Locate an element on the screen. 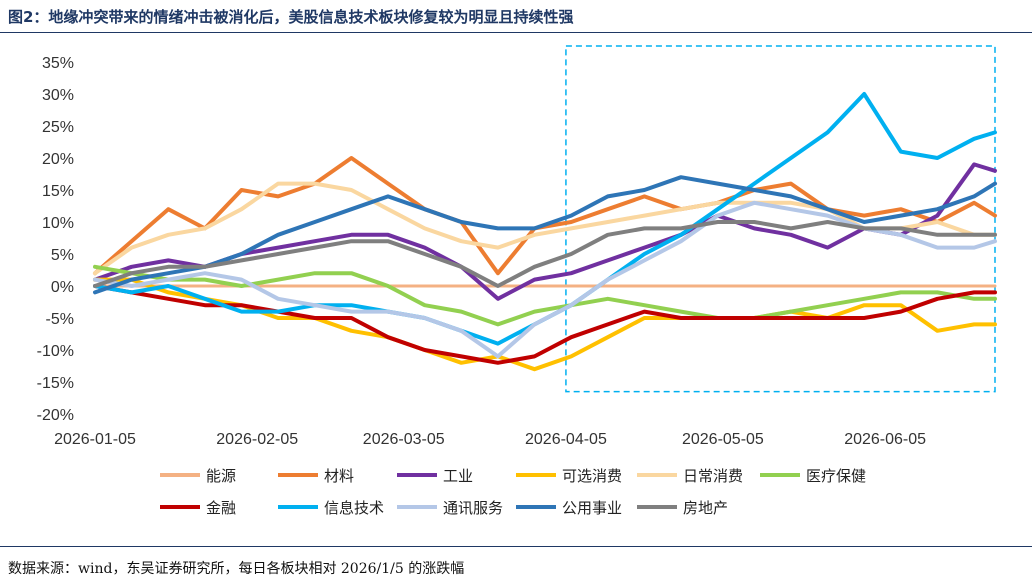 This screenshot has height=584, width=1032. y-tick-label: 5% is located at coordinates (62, 255).